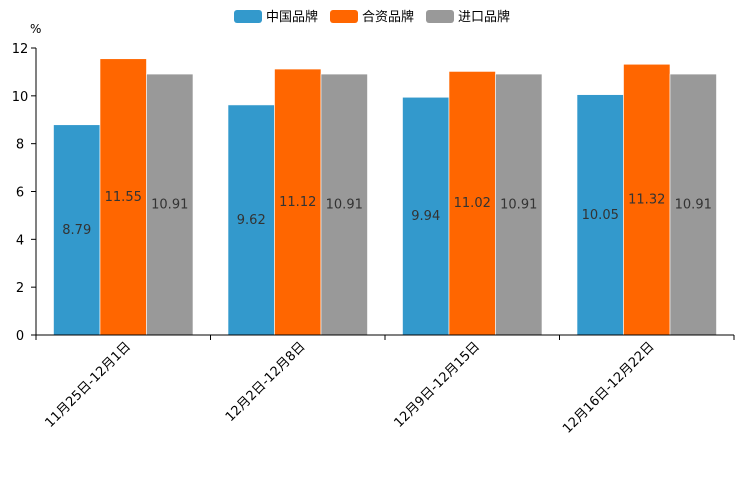 This screenshot has width=744, height=496. What do you see at coordinates (437, 385) in the screenshot?
I see `x-tick-label: 12月9日-12月15日` at bounding box center [437, 385].